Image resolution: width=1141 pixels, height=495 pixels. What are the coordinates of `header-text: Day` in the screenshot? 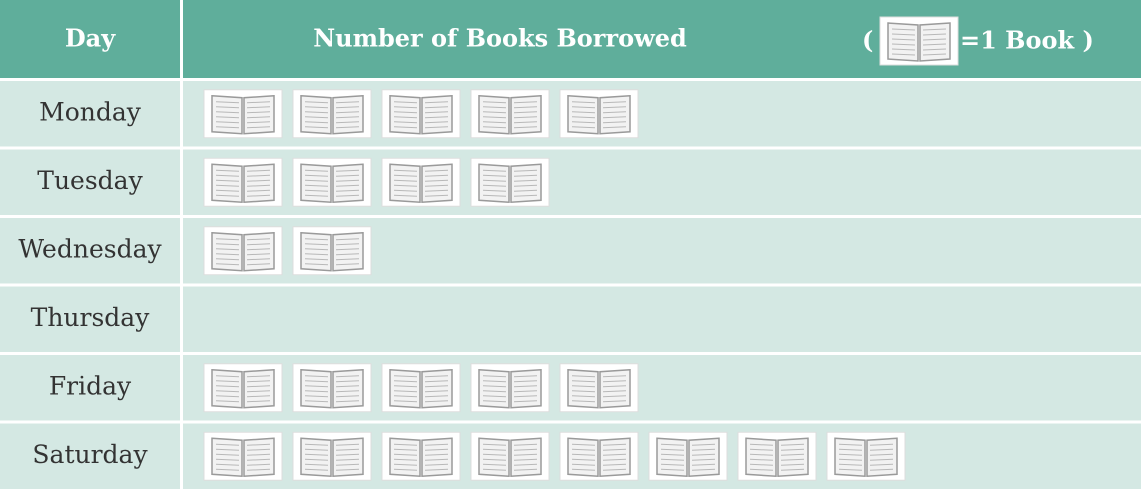 It's located at (90, 38).